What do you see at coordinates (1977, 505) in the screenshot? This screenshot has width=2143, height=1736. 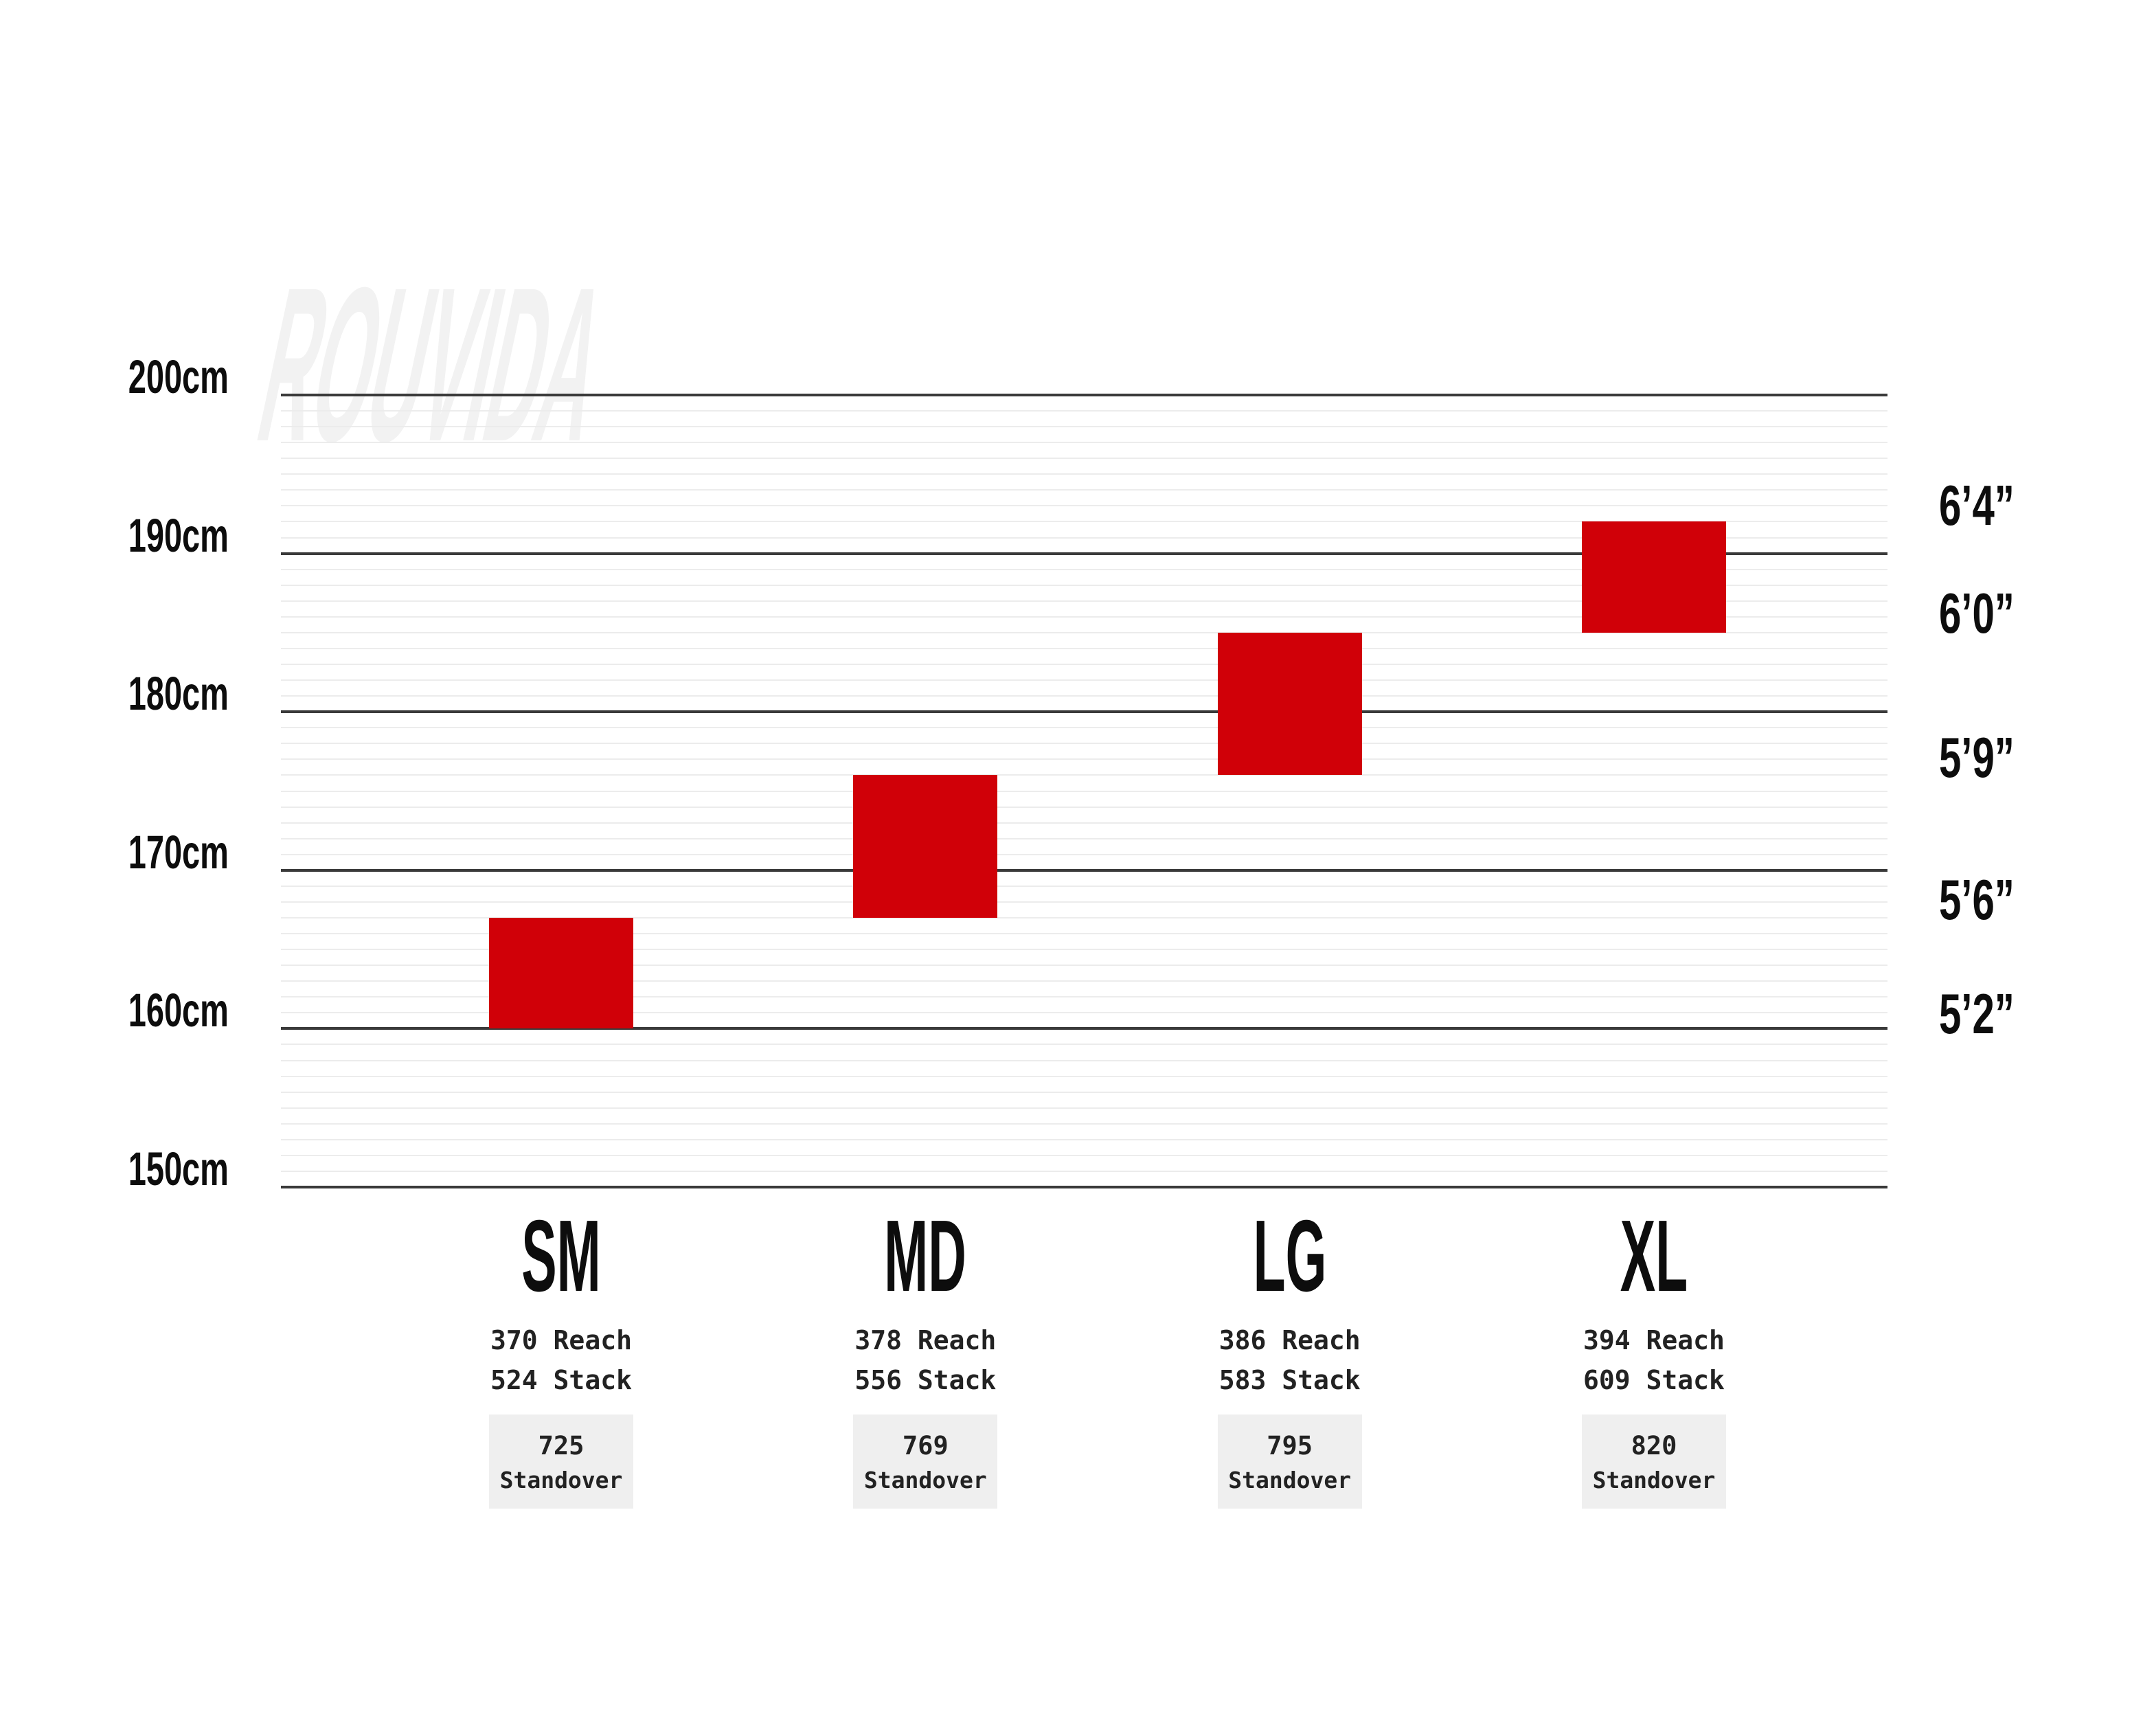 I see `imperial-tick-label: 6’4”` at bounding box center [1977, 505].